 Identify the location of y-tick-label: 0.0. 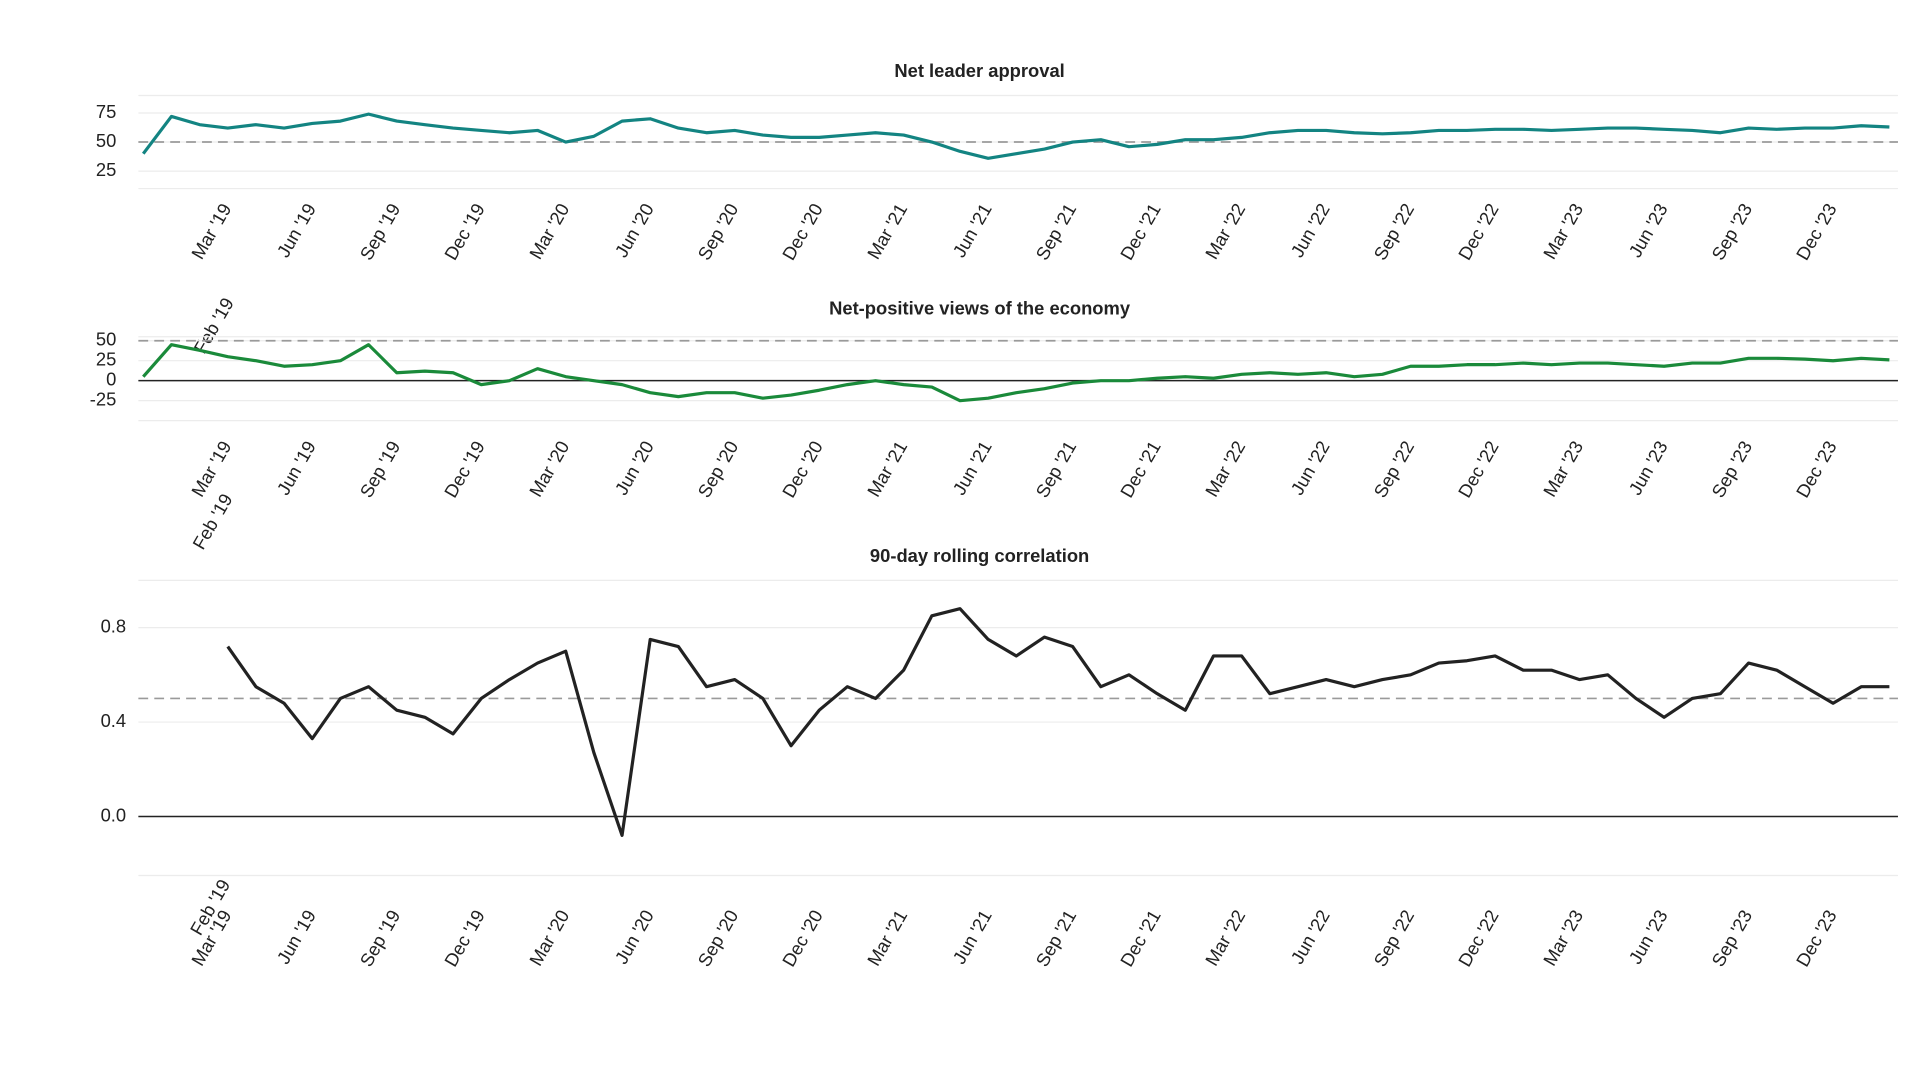
(114, 814).